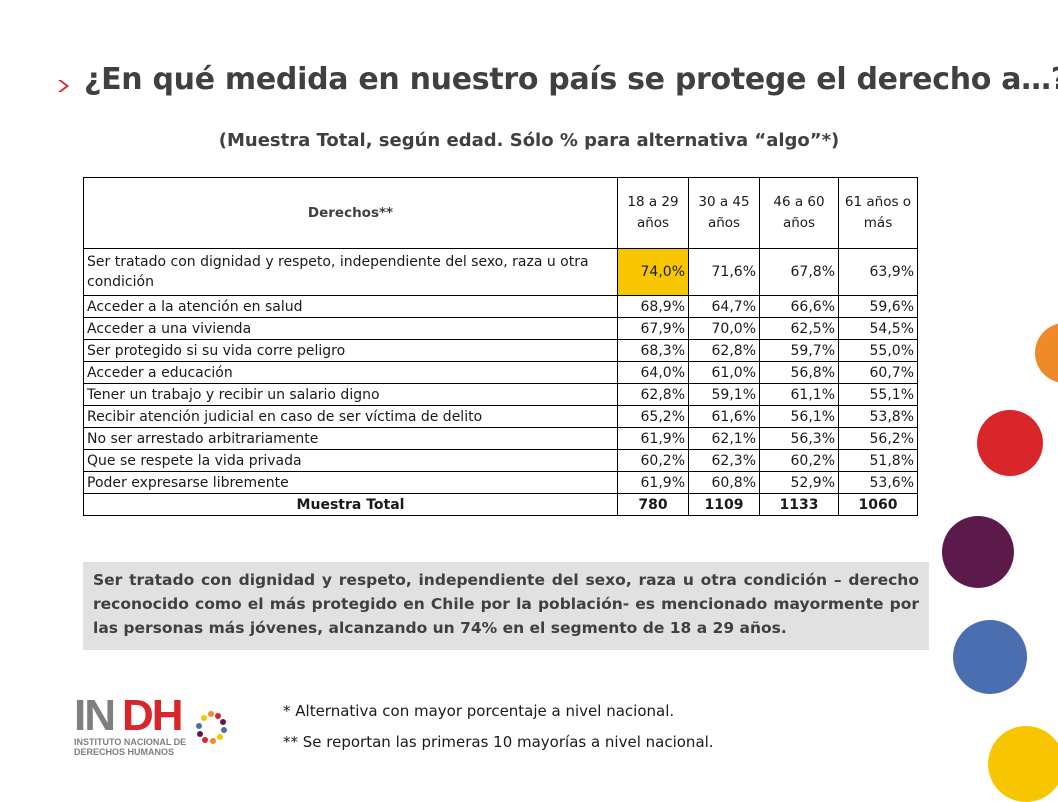  What do you see at coordinates (990, 657) in the screenshot?
I see `decorative-blue-circle` at bounding box center [990, 657].